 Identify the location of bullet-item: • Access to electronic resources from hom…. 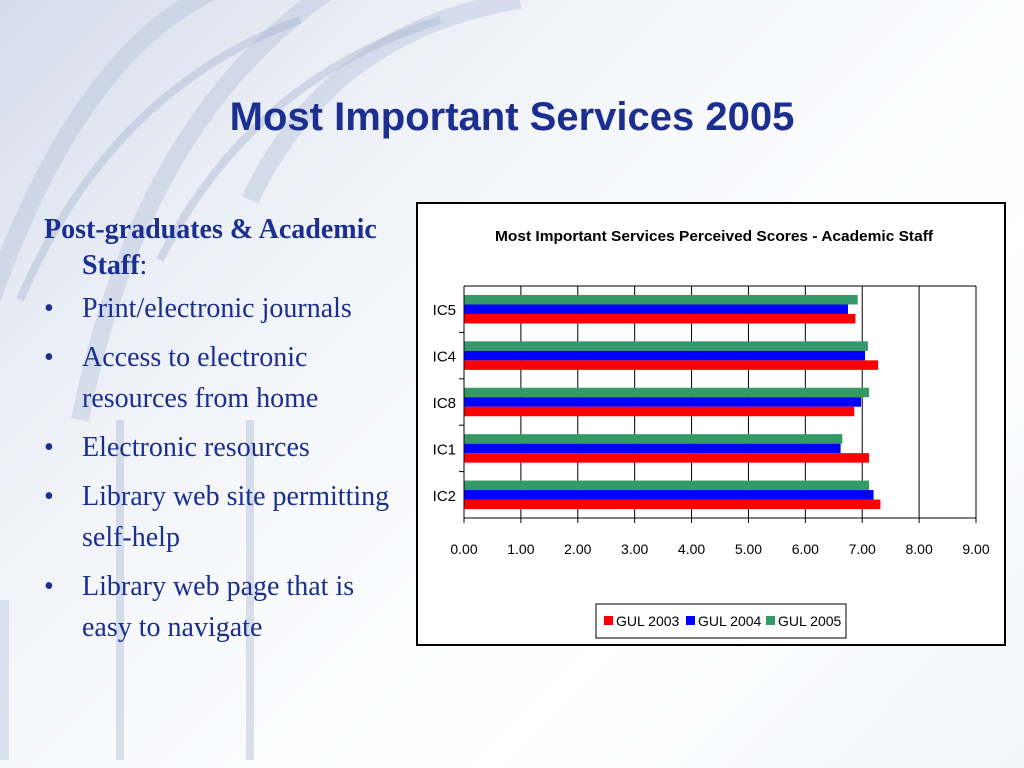
(224, 378).